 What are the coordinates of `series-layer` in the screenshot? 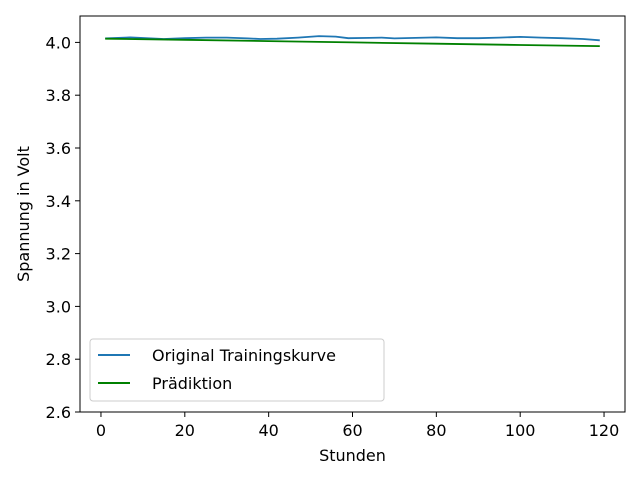 It's located at (352, 41).